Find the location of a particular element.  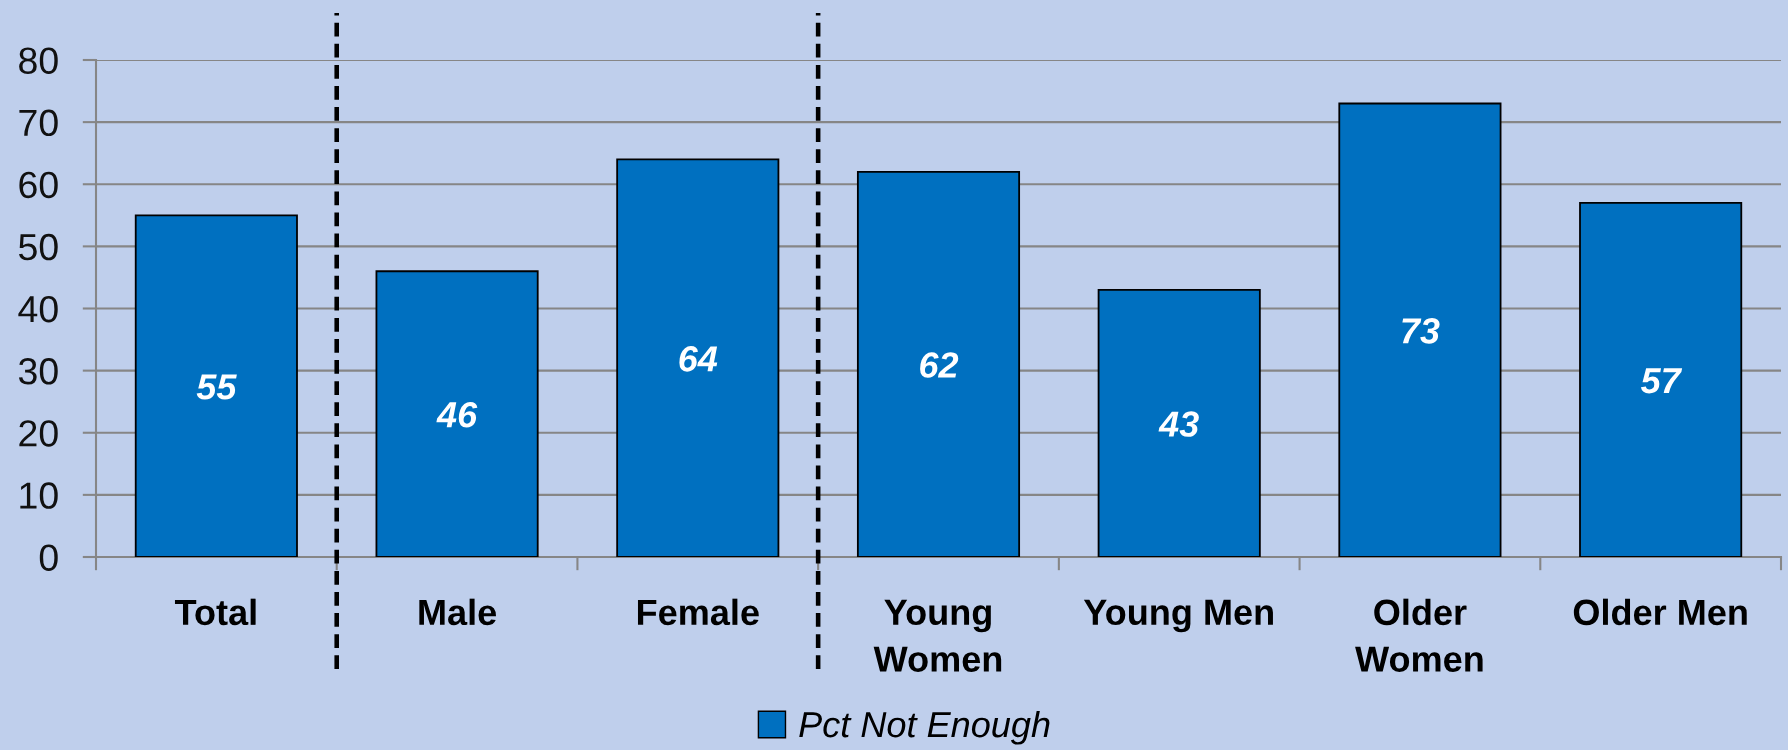

data-label: 73 is located at coordinates (1421, 331).